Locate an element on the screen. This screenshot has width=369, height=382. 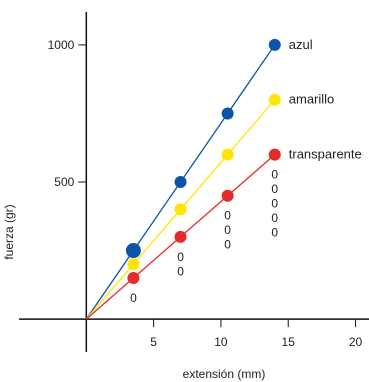
legend-label: amarillo is located at coordinates (312, 99).